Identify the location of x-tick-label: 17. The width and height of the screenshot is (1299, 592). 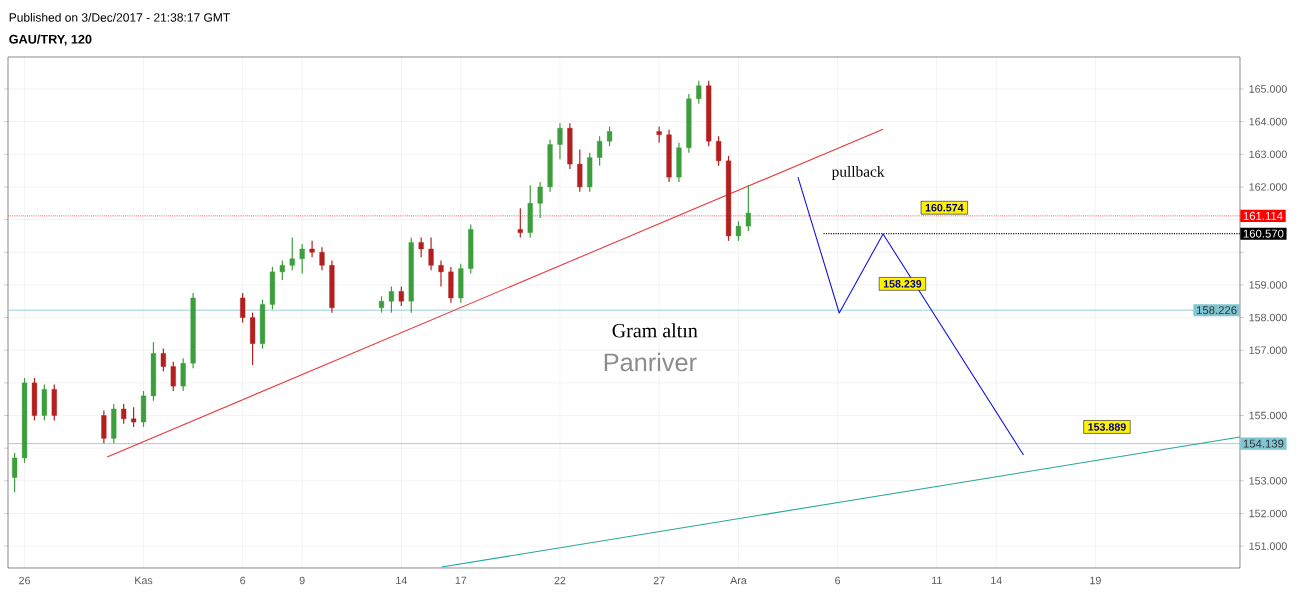
(461, 580).